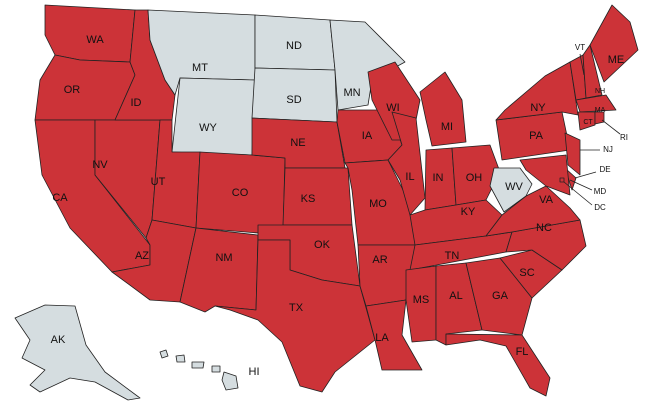 The height and width of the screenshot is (416, 650). What do you see at coordinates (443, 109) in the screenshot?
I see `state-mi` at bounding box center [443, 109].